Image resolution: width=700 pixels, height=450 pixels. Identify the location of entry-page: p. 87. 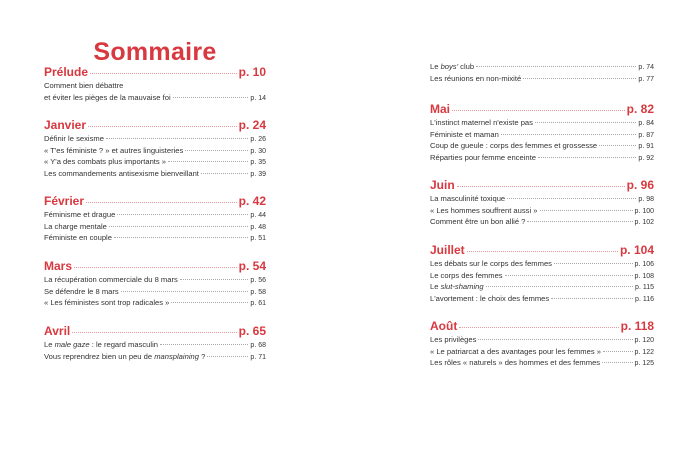
(646, 135).